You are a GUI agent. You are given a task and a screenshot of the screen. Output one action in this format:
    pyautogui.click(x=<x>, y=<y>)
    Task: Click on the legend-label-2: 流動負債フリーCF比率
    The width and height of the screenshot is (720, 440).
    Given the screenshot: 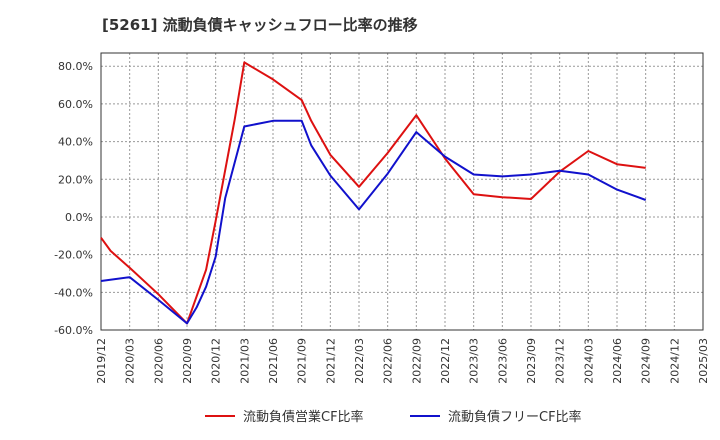 What is the action you would take?
    pyautogui.click(x=515, y=417)
    